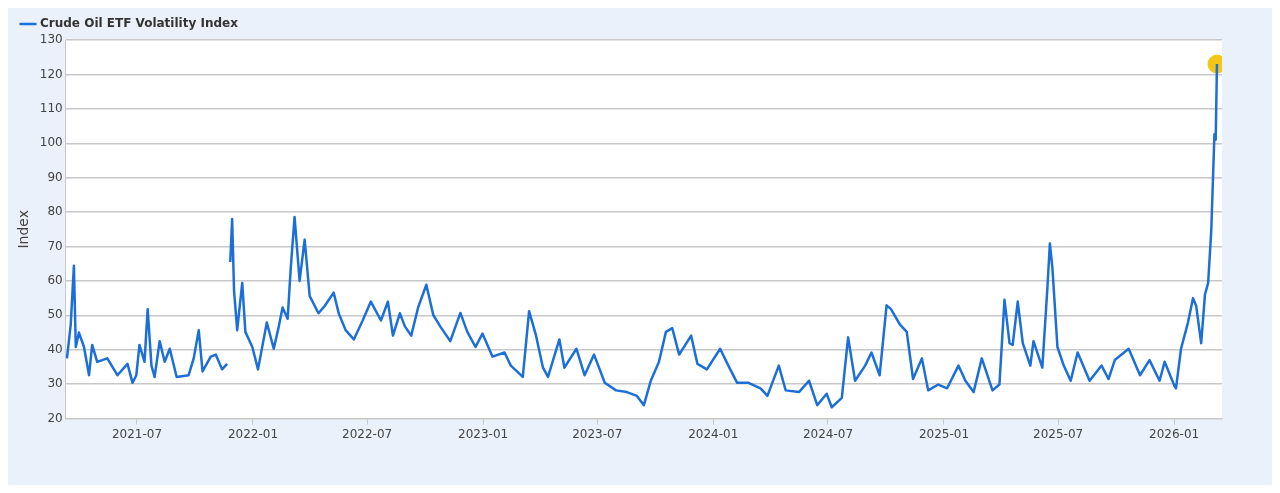 The image size is (1280, 493). Describe the element at coordinates (944, 433) in the screenshot. I see `x-tick-label: 2025-01` at that location.